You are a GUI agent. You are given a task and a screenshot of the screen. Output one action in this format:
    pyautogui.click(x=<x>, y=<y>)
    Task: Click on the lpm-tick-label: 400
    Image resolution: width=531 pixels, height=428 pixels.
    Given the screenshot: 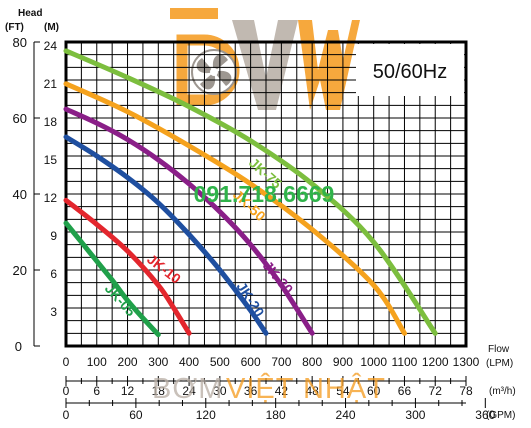 What is the action you would take?
    pyautogui.click(x=189, y=362)
    